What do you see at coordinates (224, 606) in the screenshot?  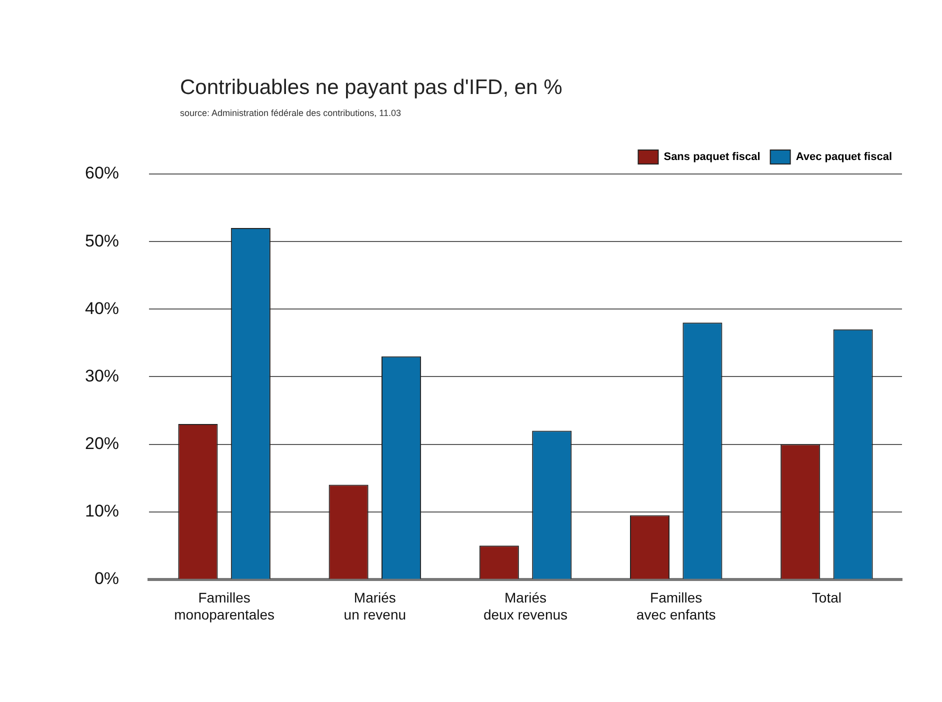 I see `x-tick-label: Familles monoparentales` at bounding box center [224, 606].